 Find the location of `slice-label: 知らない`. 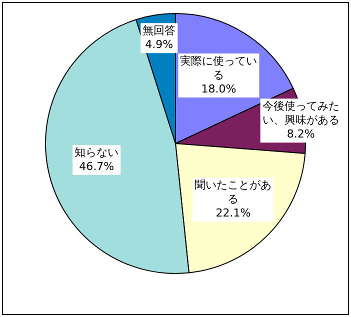

slice-label: 知らない is located at coordinates (96, 152).